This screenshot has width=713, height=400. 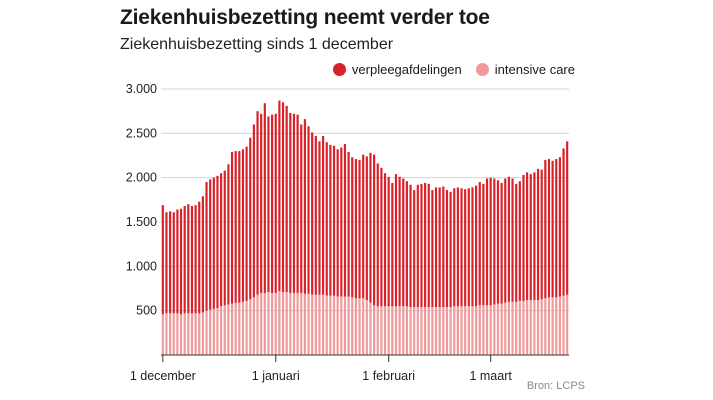 I want to click on legend: verpleegafdelingen intensive care, so click(x=447, y=69).